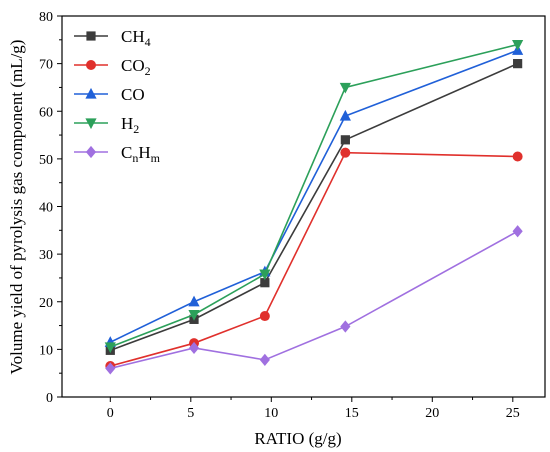  I want to click on x-tick-label: 5, so click(190, 413).